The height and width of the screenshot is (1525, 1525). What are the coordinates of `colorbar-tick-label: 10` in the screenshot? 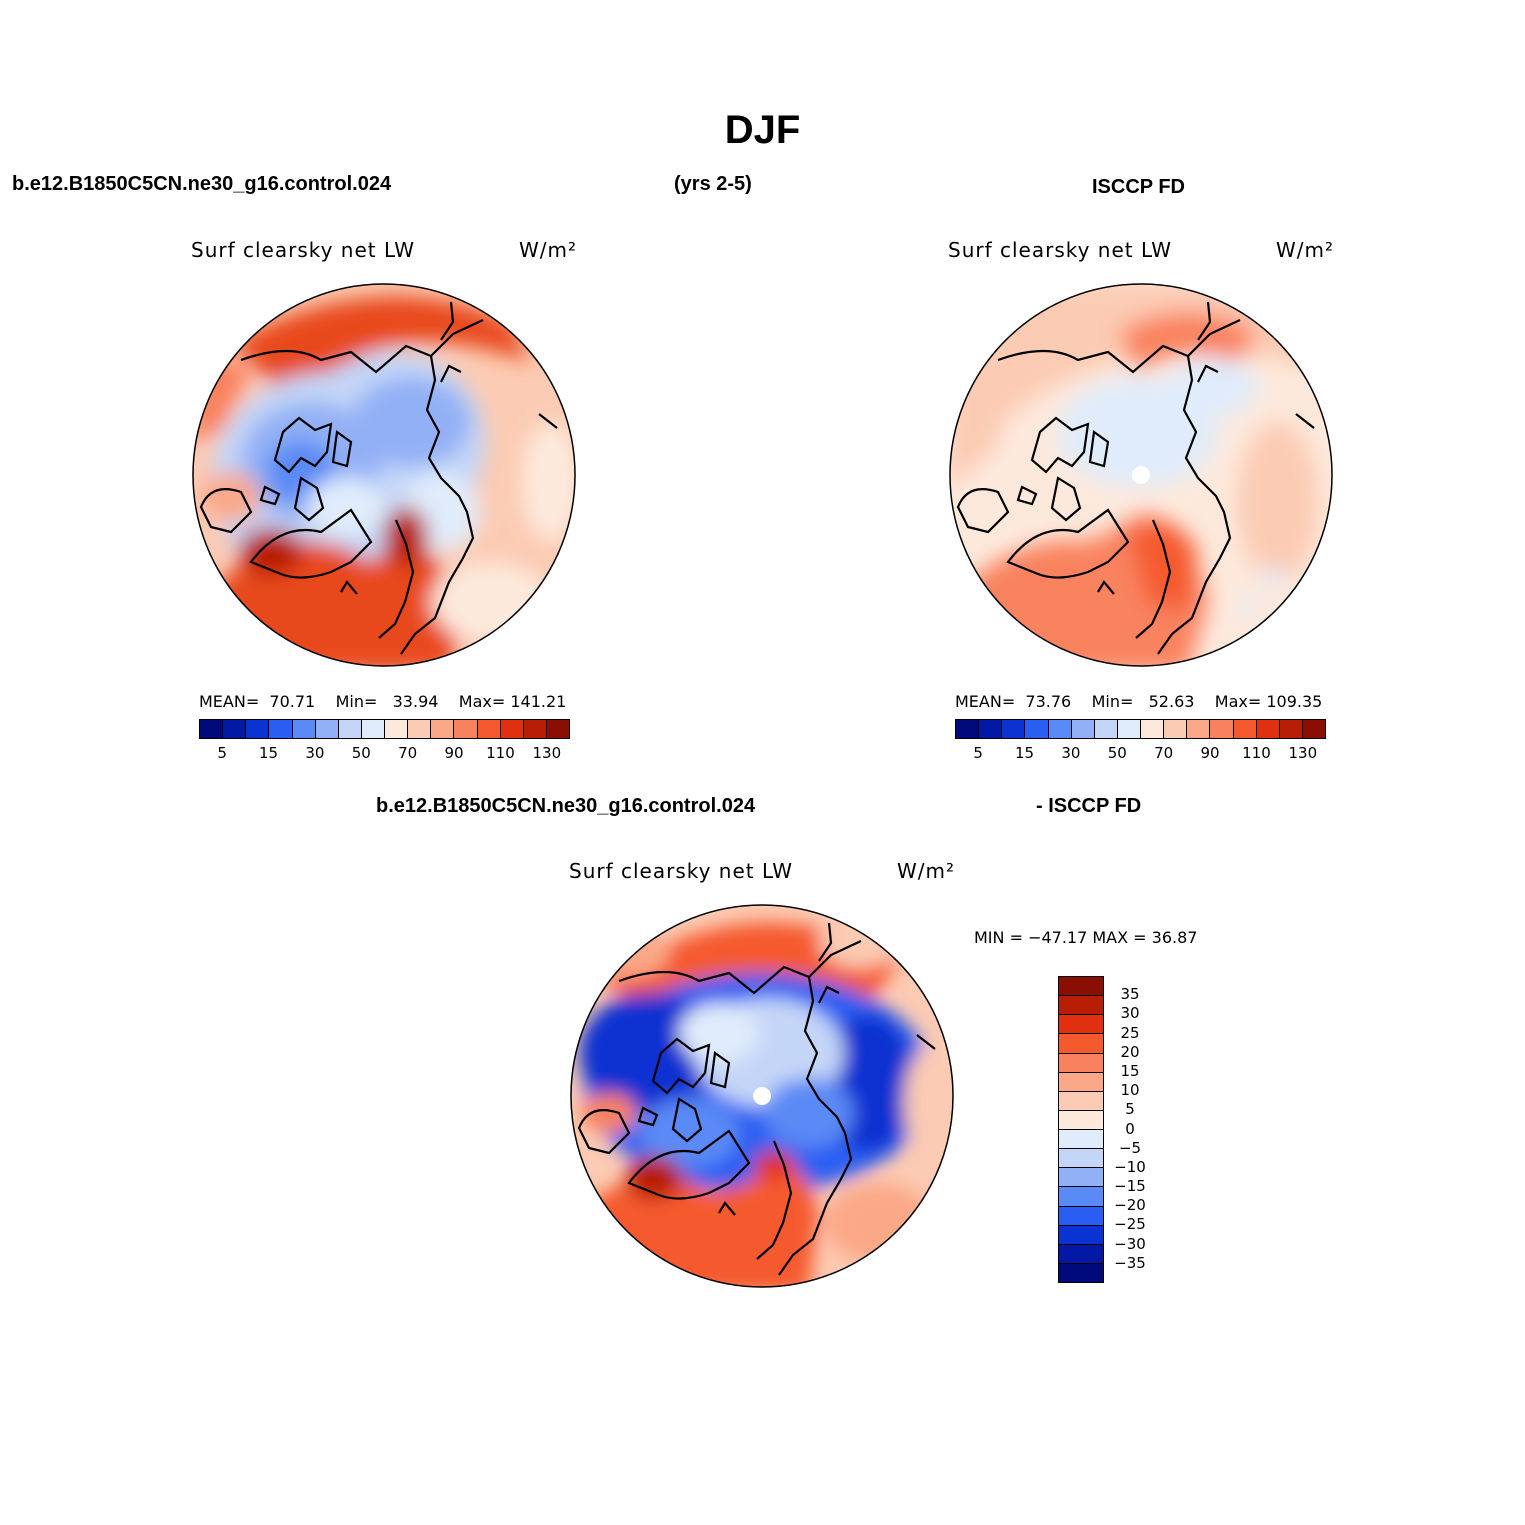 It's located at (1130, 1090).